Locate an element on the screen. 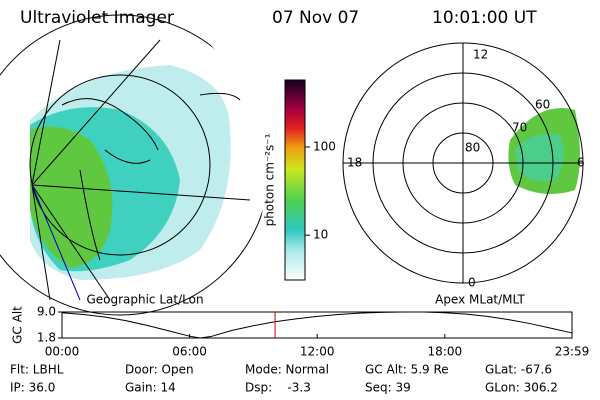  time: 10:01:00 UT is located at coordinates (484, 18).